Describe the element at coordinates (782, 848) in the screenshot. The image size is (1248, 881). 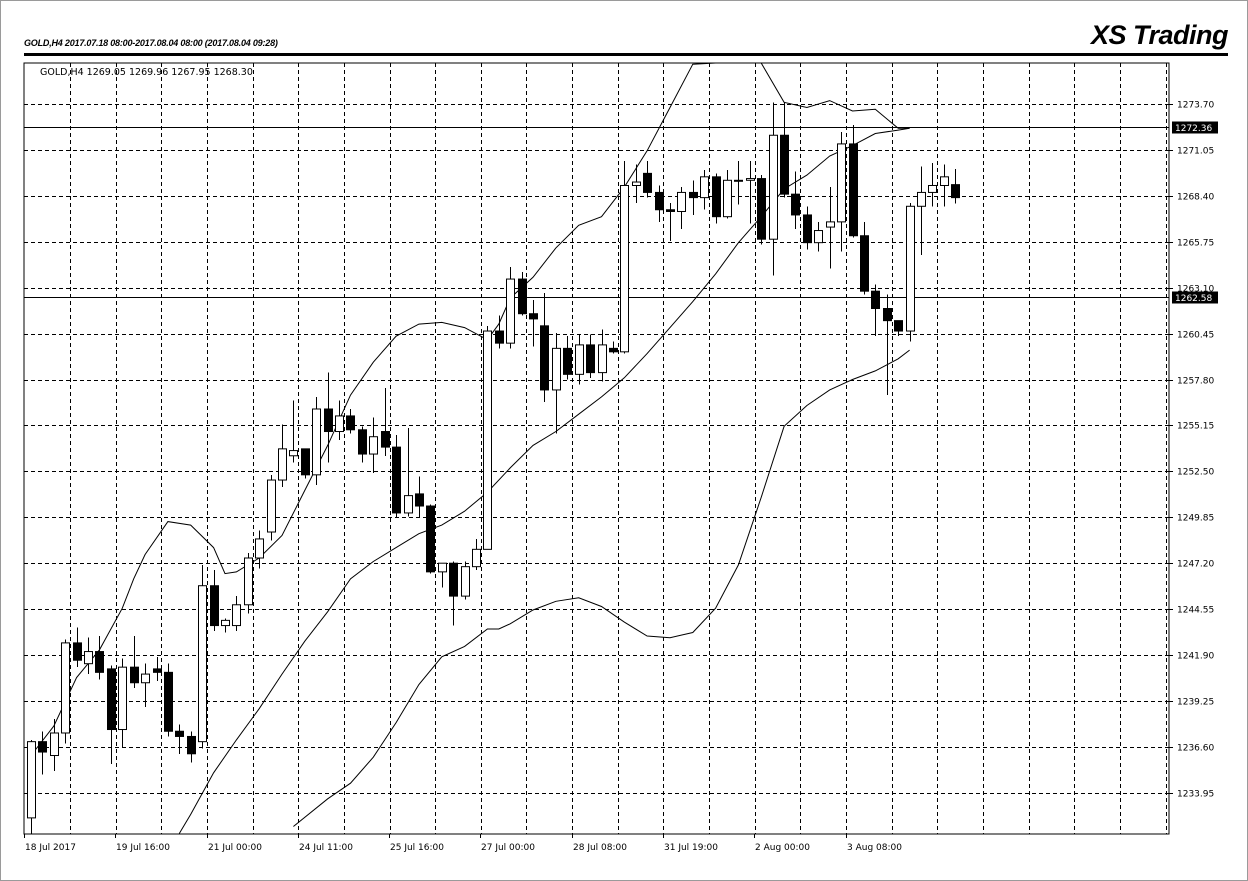
I see `x-tick-label: 2 Aug 00:00` at that location.